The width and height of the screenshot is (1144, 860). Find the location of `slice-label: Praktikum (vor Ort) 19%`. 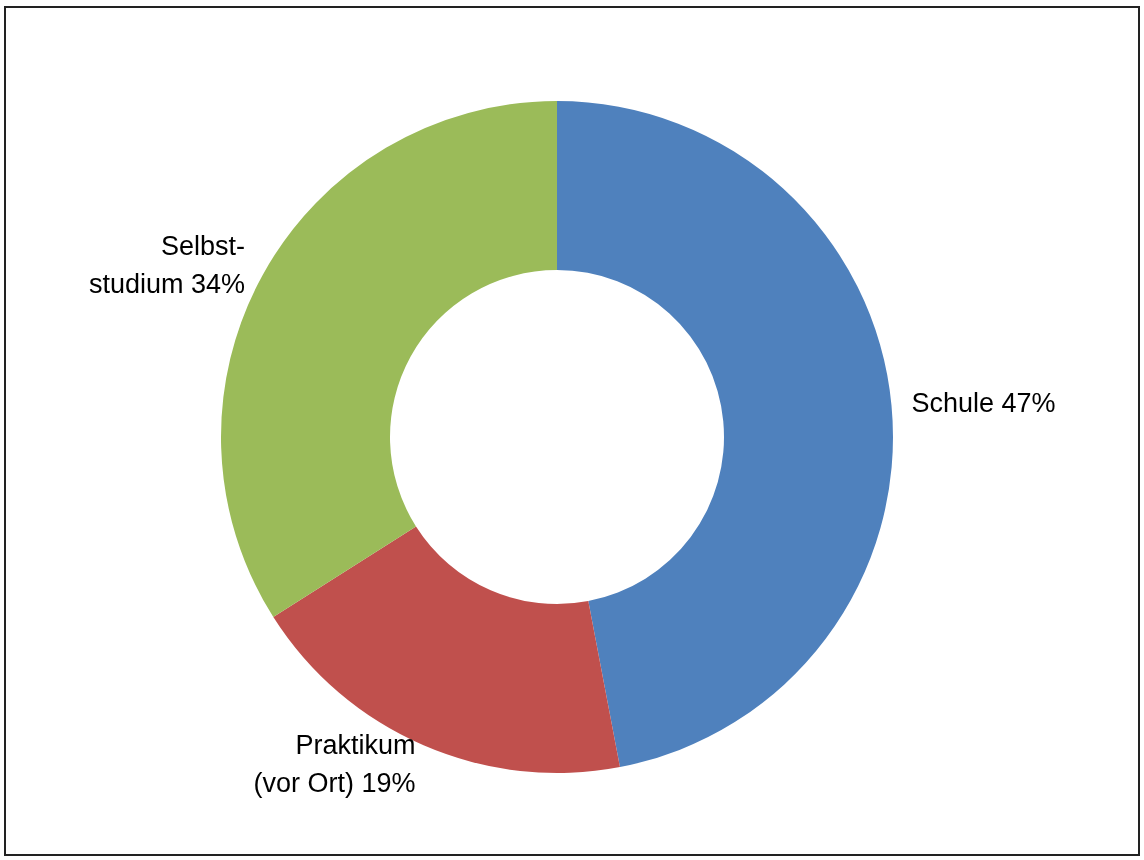

slice-label: Praktikum (vor Ort) 19% is located at coordinates (334, 763).